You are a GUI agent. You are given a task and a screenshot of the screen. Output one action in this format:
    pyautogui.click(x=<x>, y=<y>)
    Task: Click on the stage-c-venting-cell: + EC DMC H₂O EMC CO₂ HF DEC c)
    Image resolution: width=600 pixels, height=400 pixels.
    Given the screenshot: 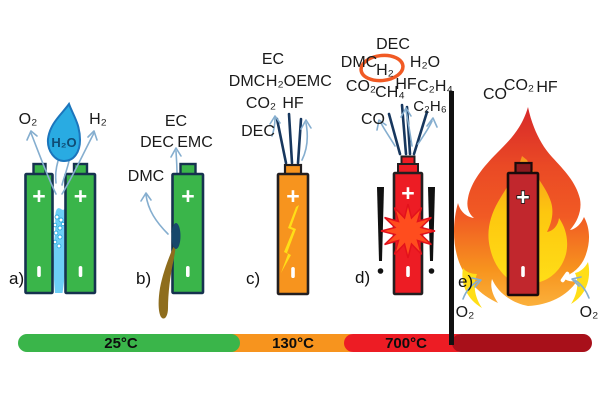 What is the action you would take?
    pyautogui.click(x=280, y=173)
    